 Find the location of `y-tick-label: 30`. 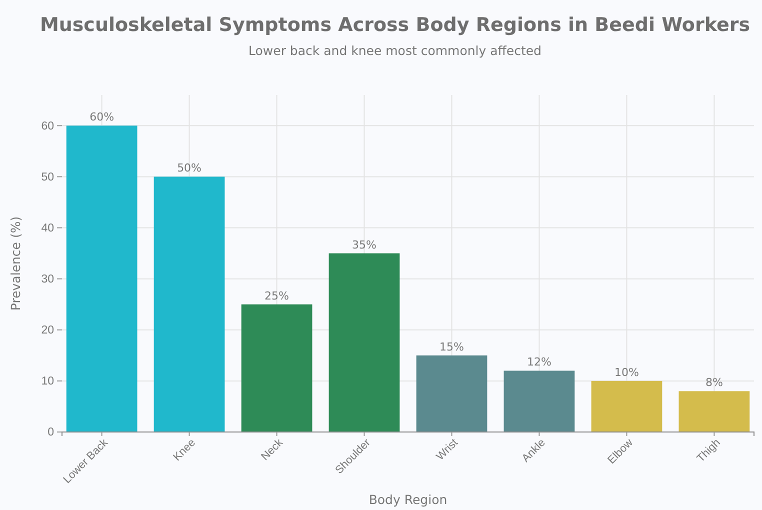

y-tick-label: 30 is located at coordinates (47, 280).